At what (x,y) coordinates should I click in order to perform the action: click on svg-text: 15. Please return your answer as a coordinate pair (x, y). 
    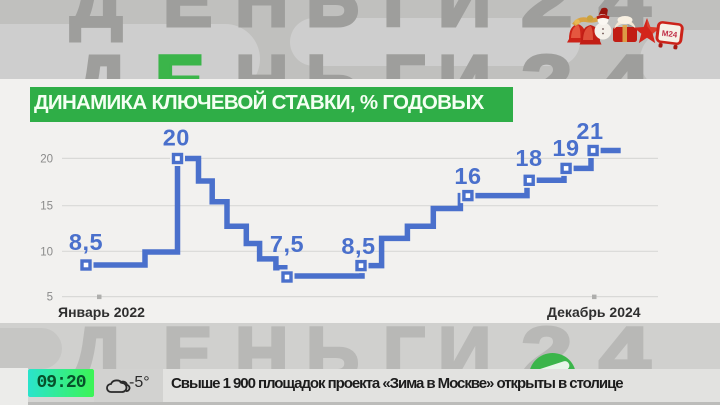
    Looking at the image, I should click on (46, 207).